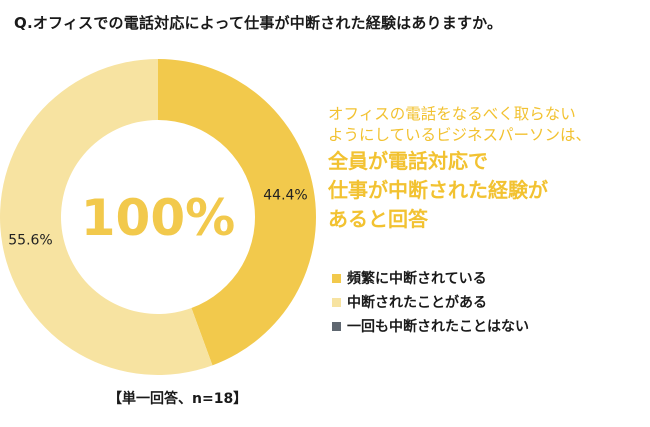 The image size is (650, 427). Describe the element at coordinates (336, 302) in the screenshot. I see `legend-swatch-sometimes` at that location.